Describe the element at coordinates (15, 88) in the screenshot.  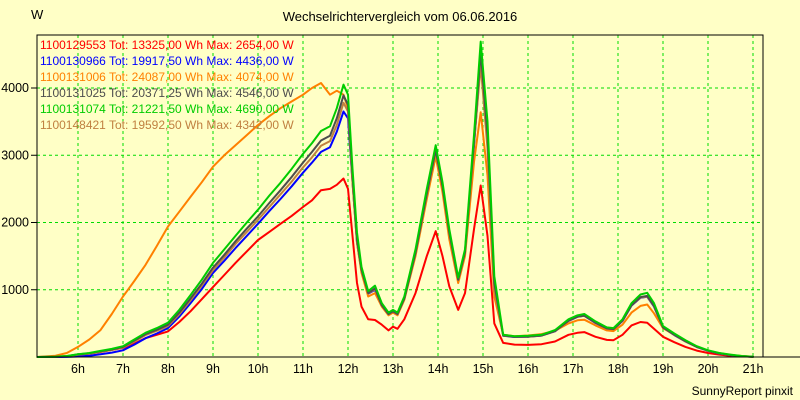
I see `y-axis-tick-label: 4000` at that location.